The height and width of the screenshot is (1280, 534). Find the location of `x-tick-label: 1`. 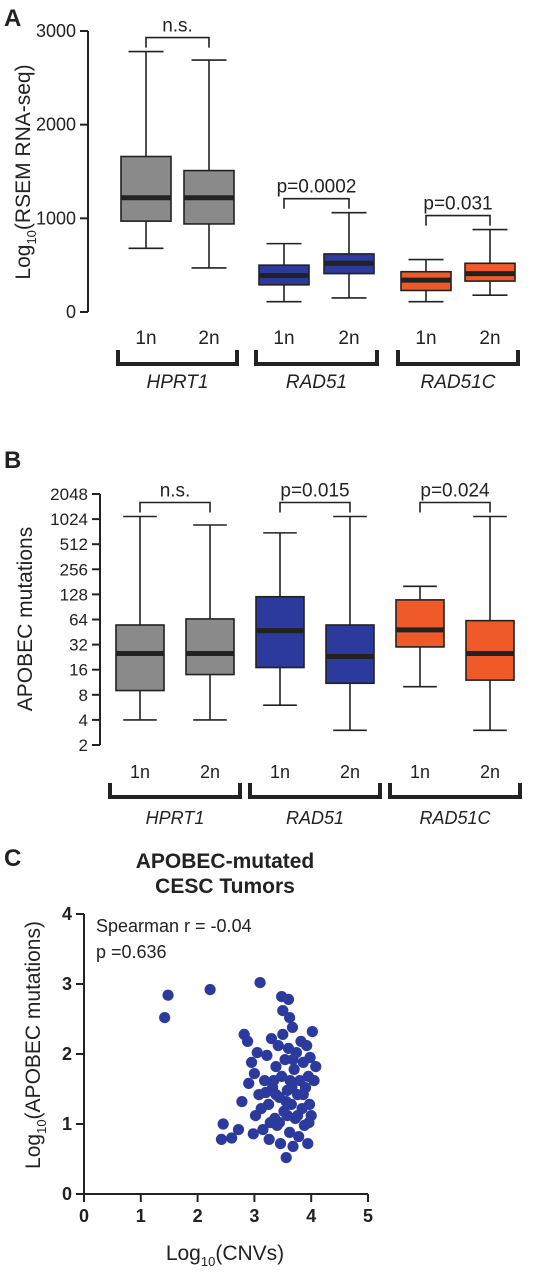

x-tick-label: 1 is located at coordinates (141, 1216).